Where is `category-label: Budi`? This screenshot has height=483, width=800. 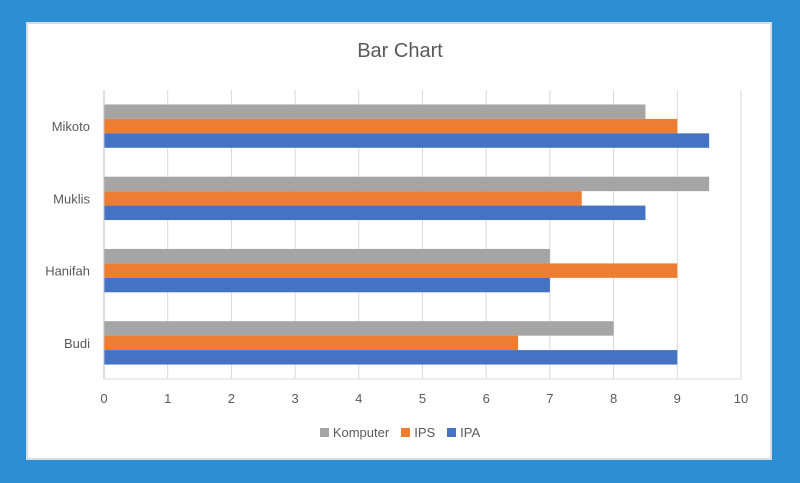 category-label: Budi is located at coordinates (77, 343).